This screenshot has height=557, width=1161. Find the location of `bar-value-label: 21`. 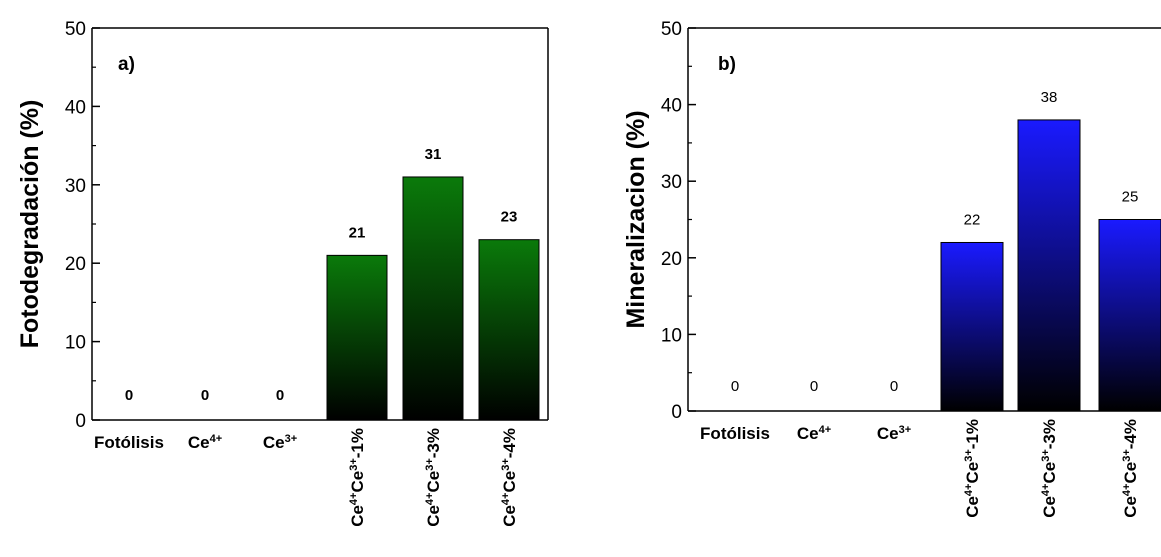

bar-value-label: 21 is located at coordinates (357, 232).